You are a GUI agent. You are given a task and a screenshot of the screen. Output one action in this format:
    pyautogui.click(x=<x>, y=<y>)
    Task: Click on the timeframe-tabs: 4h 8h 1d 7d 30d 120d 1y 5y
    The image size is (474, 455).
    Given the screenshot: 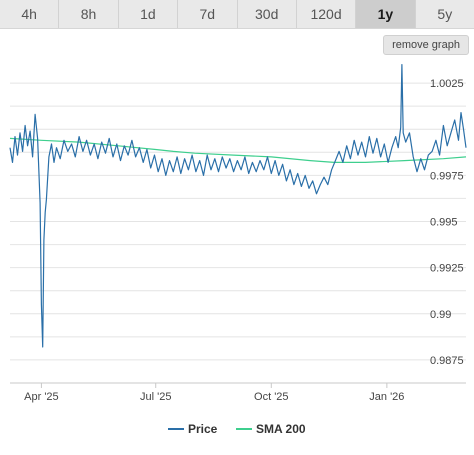 What is the action you would take?
    pyautogui.click(x=237, y=14)
    